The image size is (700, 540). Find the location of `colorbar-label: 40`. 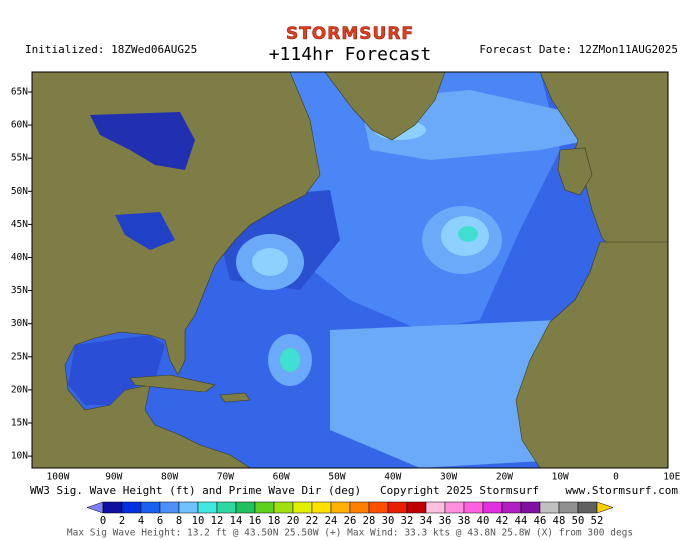

colorbar-label: 40 is located at coordinates (483, 521).